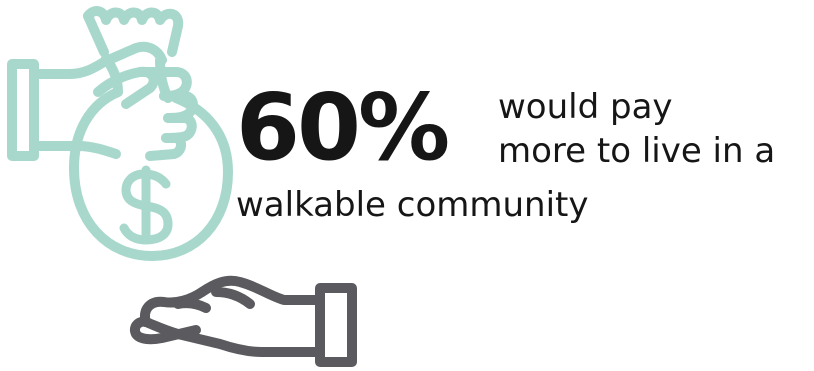 This screenshot has height=371, width=814. Describe the element at coordinates (343, 127) in the screenshot. I see `statistic-value: 60%` at that location.